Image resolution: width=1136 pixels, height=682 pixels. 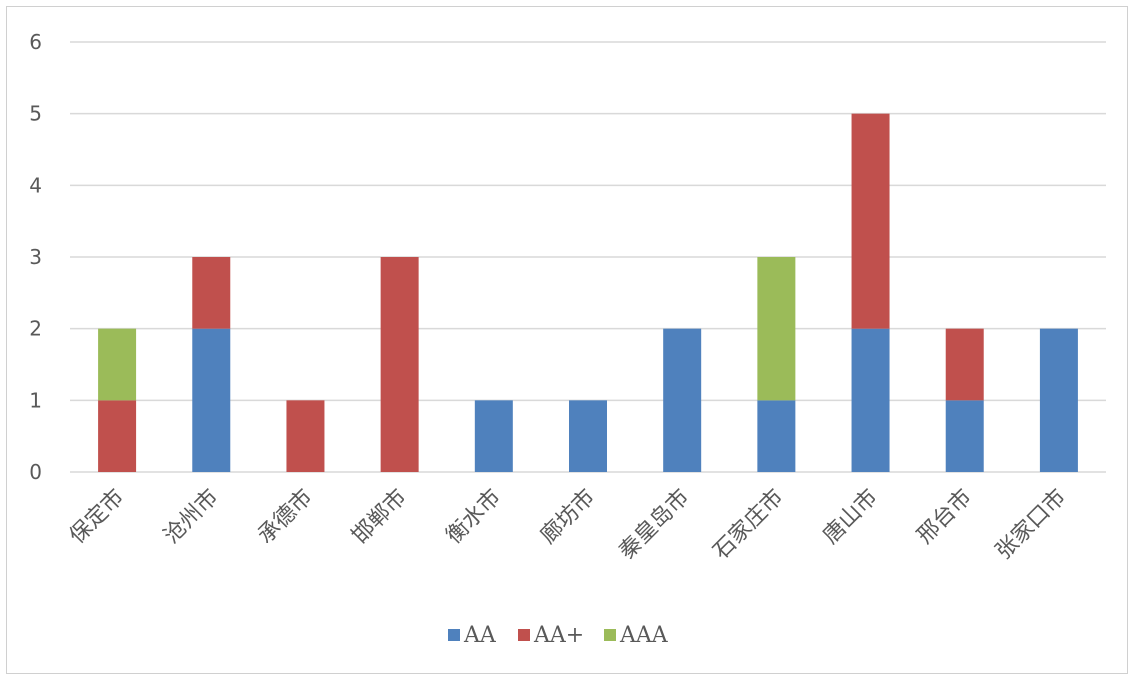 What do you see at coordinates (945, 517) in the screenshot?
I see `x-category-label: 邢台市` at bounding box center [945, 517].